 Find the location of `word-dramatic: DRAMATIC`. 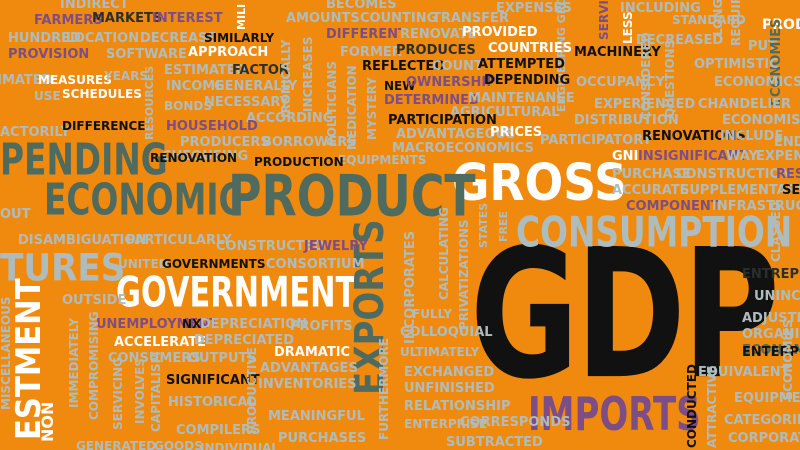

word-dramatic: DRAMATIC is located at coordinates (312, 352).